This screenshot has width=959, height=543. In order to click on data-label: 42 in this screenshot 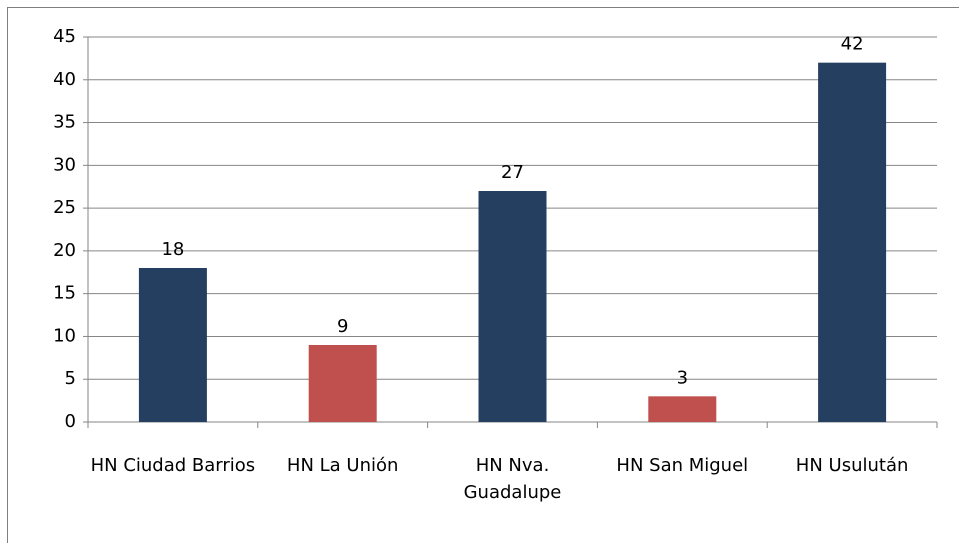, I will do `click(852, 44)`.